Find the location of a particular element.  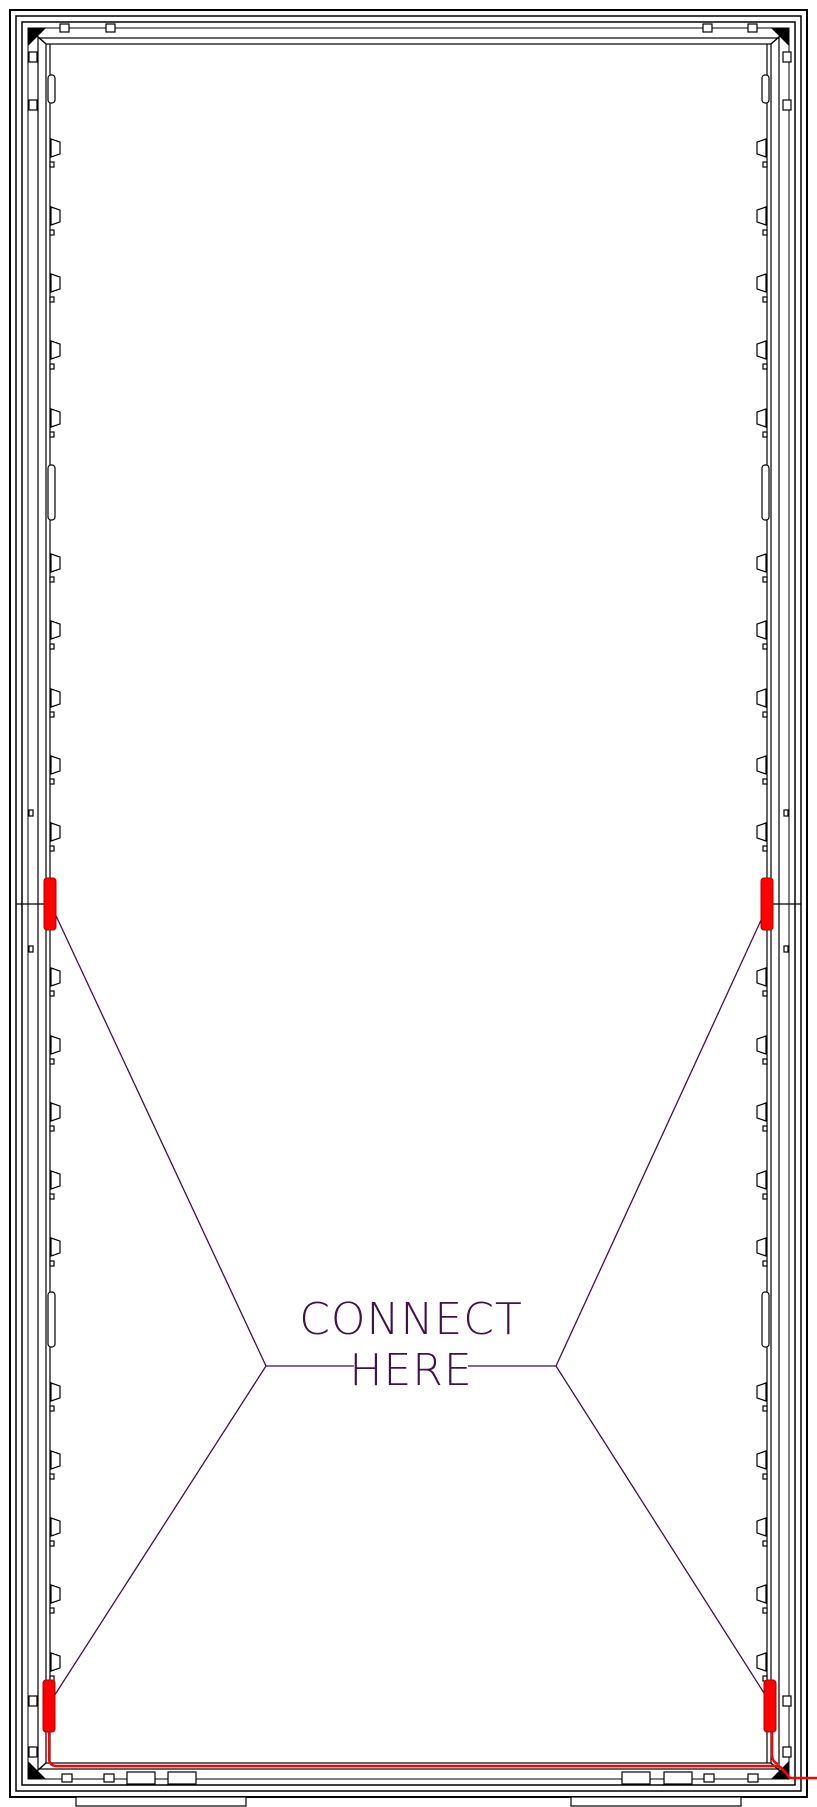

callout-connect-text: CONNECT is located at coordinates (411, 1319).